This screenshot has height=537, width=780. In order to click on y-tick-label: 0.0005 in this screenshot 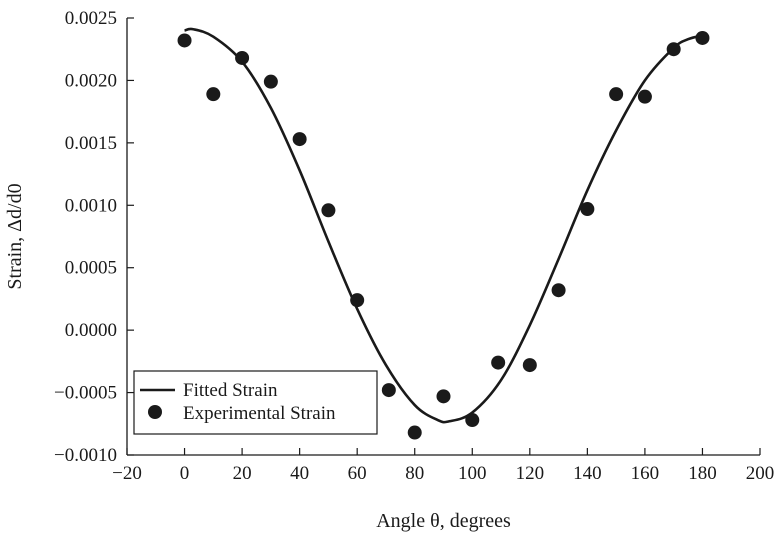, I will do `click(91, 268)`.